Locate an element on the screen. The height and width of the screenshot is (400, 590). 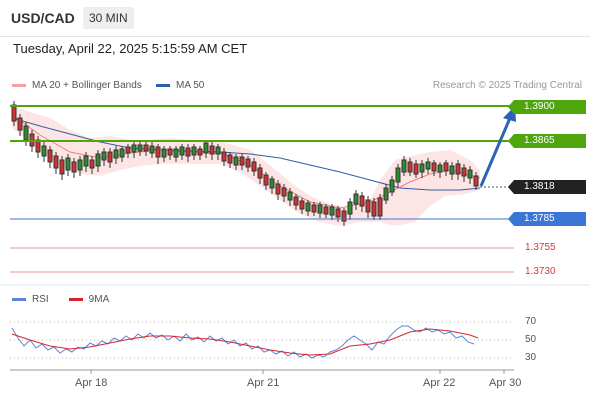
x-label-apr18: Apr 18 is located at coordinates (91, 383).